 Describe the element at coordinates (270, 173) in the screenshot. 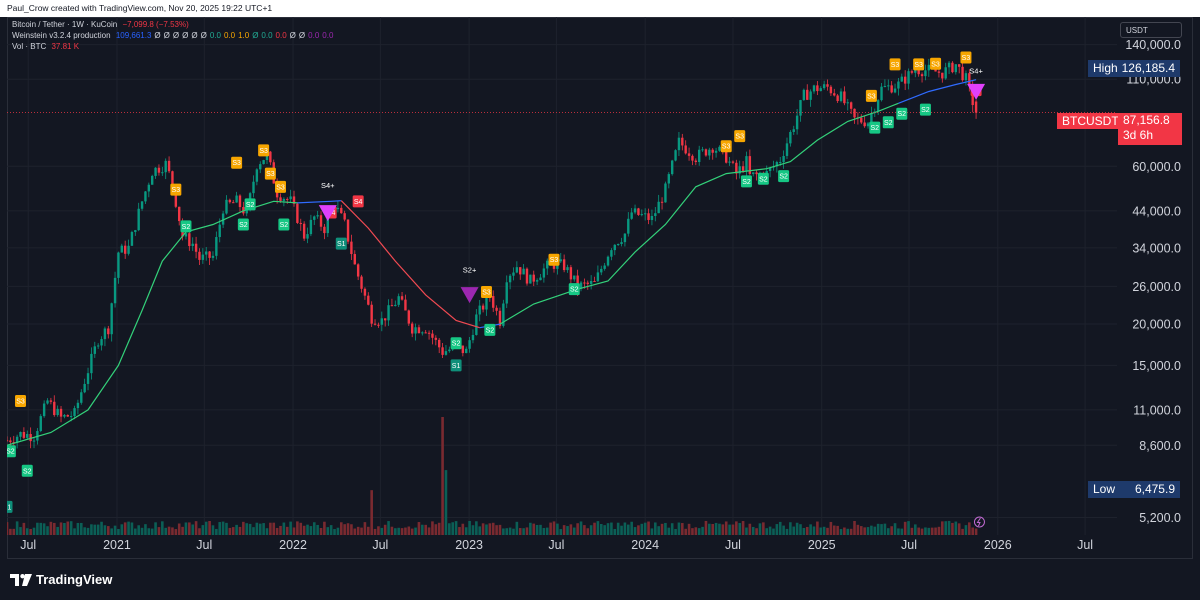

I see `stage-marker-s3: S3` at that location.